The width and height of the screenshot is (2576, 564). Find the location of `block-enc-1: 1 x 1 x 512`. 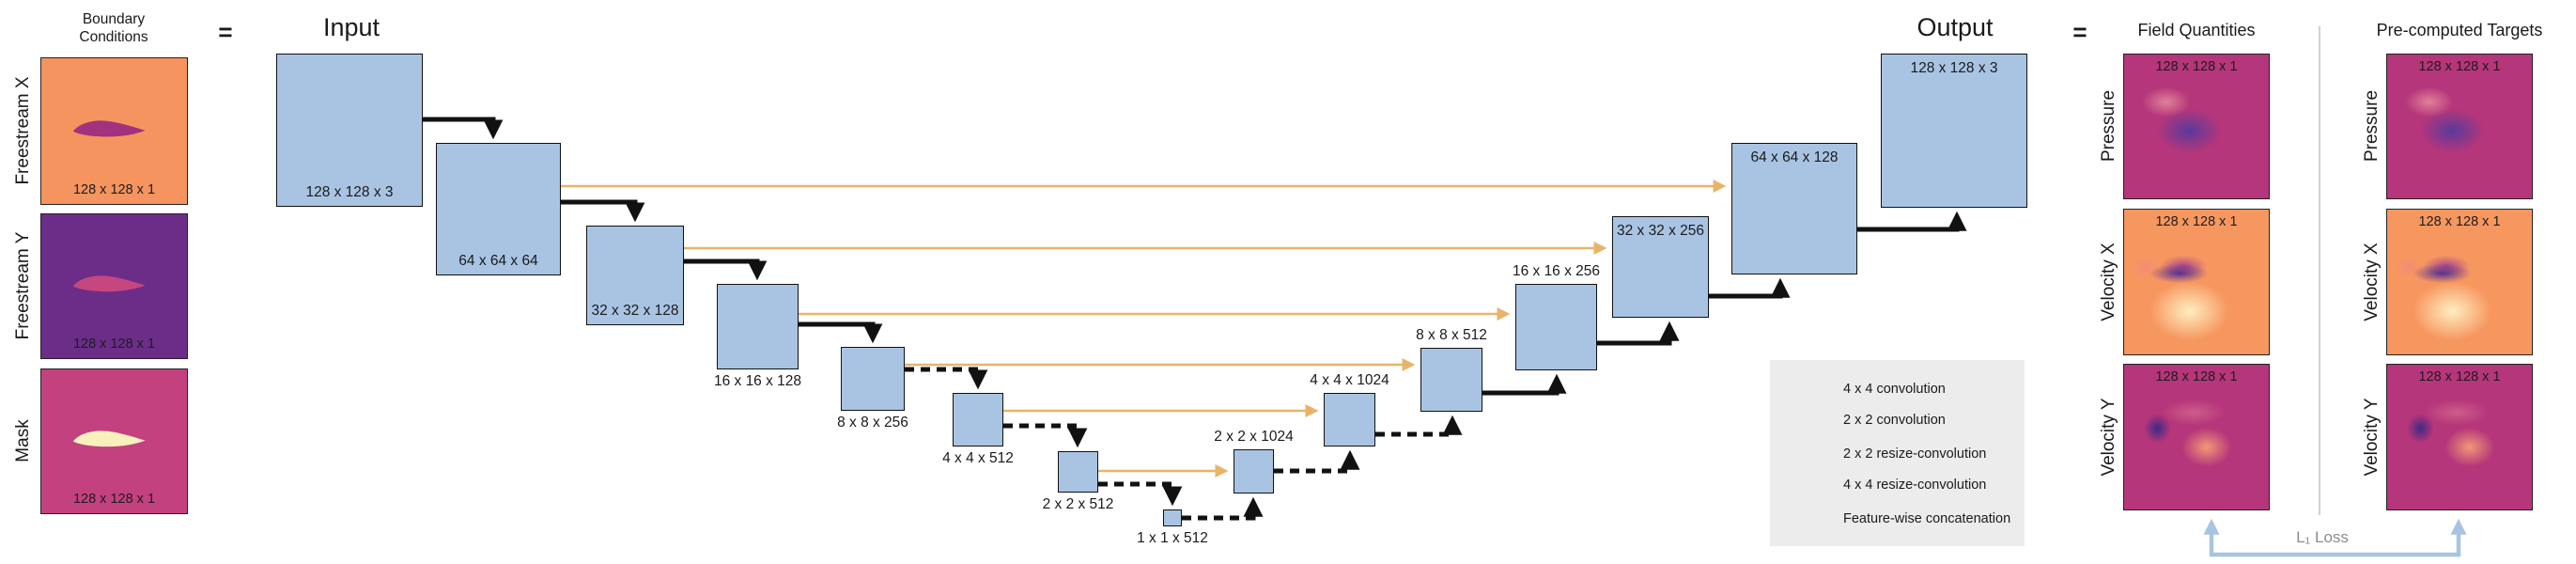

block-enc-1: 1 x 1 x 512 is located at coordinates (1173, 527).